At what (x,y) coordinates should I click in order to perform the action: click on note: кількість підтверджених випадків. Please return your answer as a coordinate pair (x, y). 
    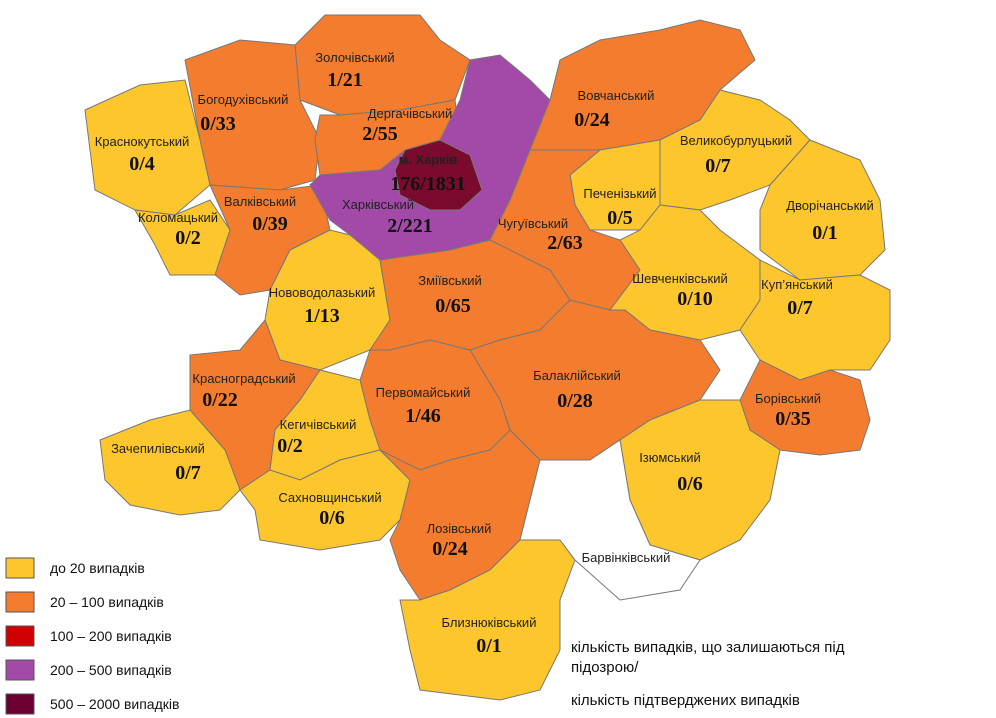
    Looking at the image, I should click on (685, 700).